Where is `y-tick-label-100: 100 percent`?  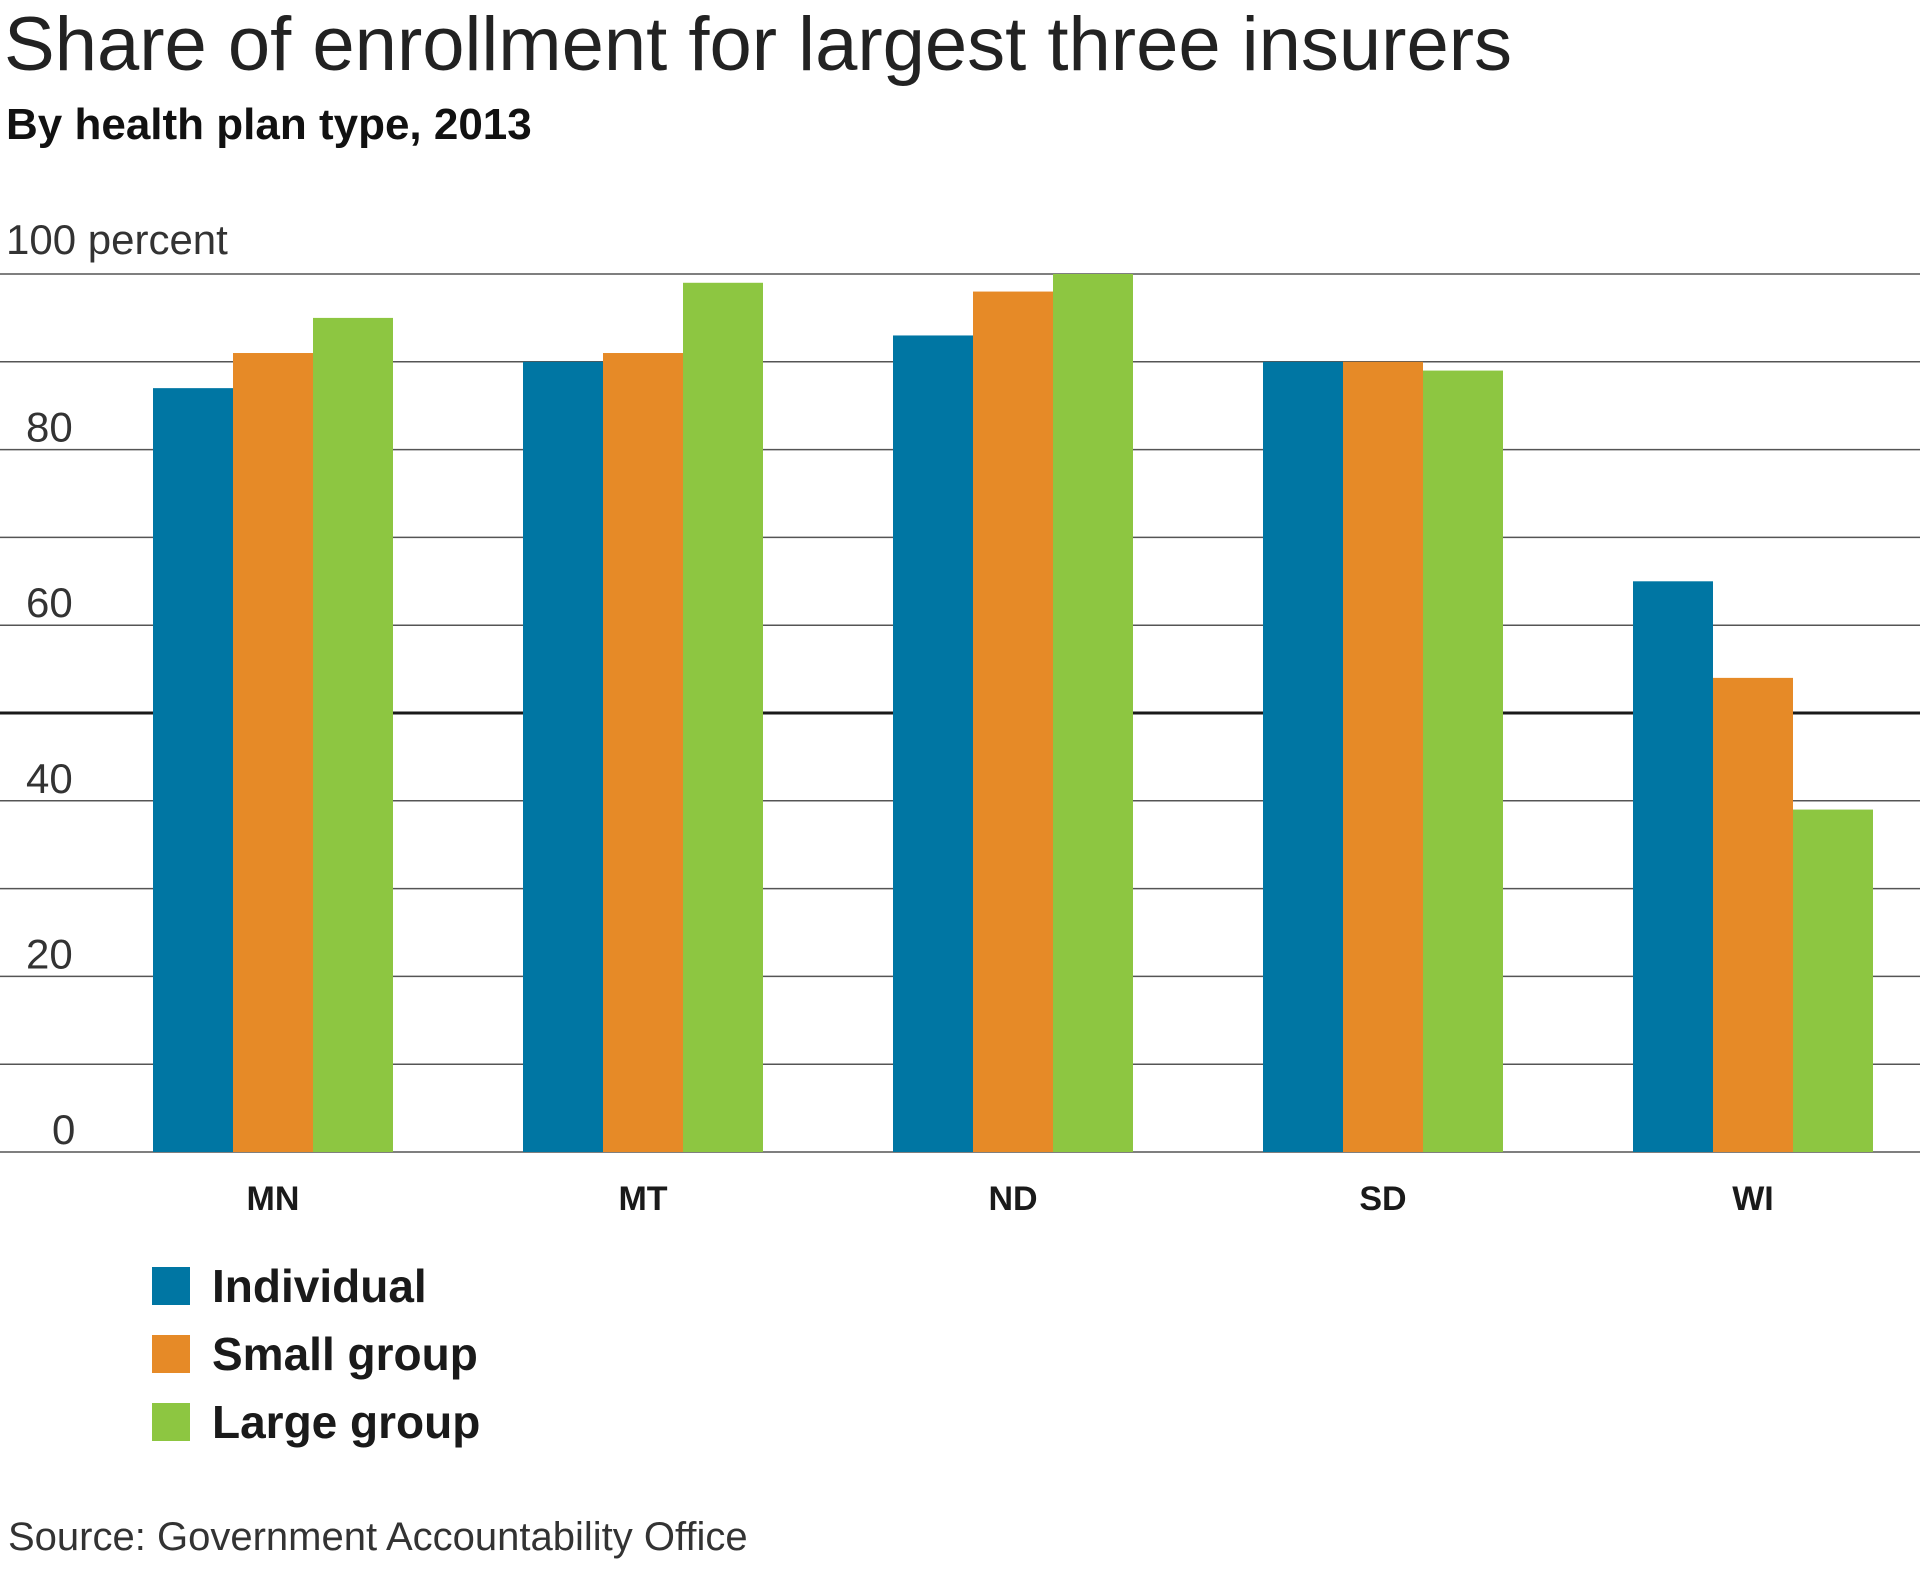
y-tick-label-100: 100 percent is located at coordinates (117, 239).